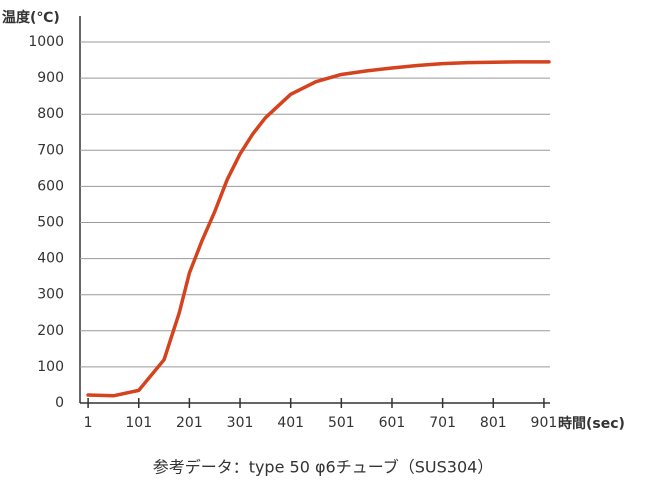 This screenshot has height=486, width=647. I want to click on y-tick-label: 300, so click(50, 295).